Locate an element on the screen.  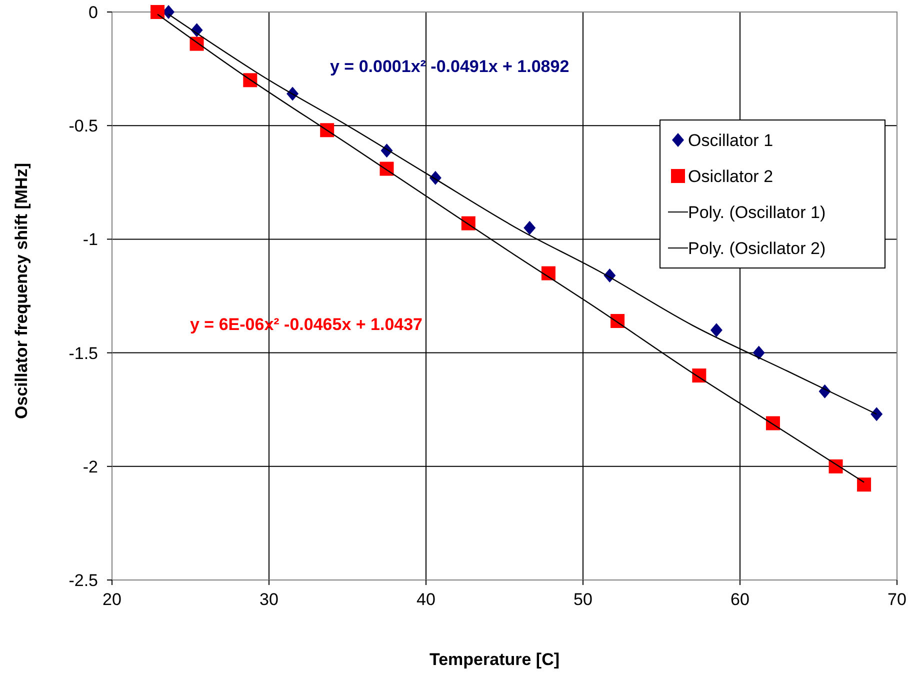
x-tick-label: 30 is located at coordinates (269, 599).